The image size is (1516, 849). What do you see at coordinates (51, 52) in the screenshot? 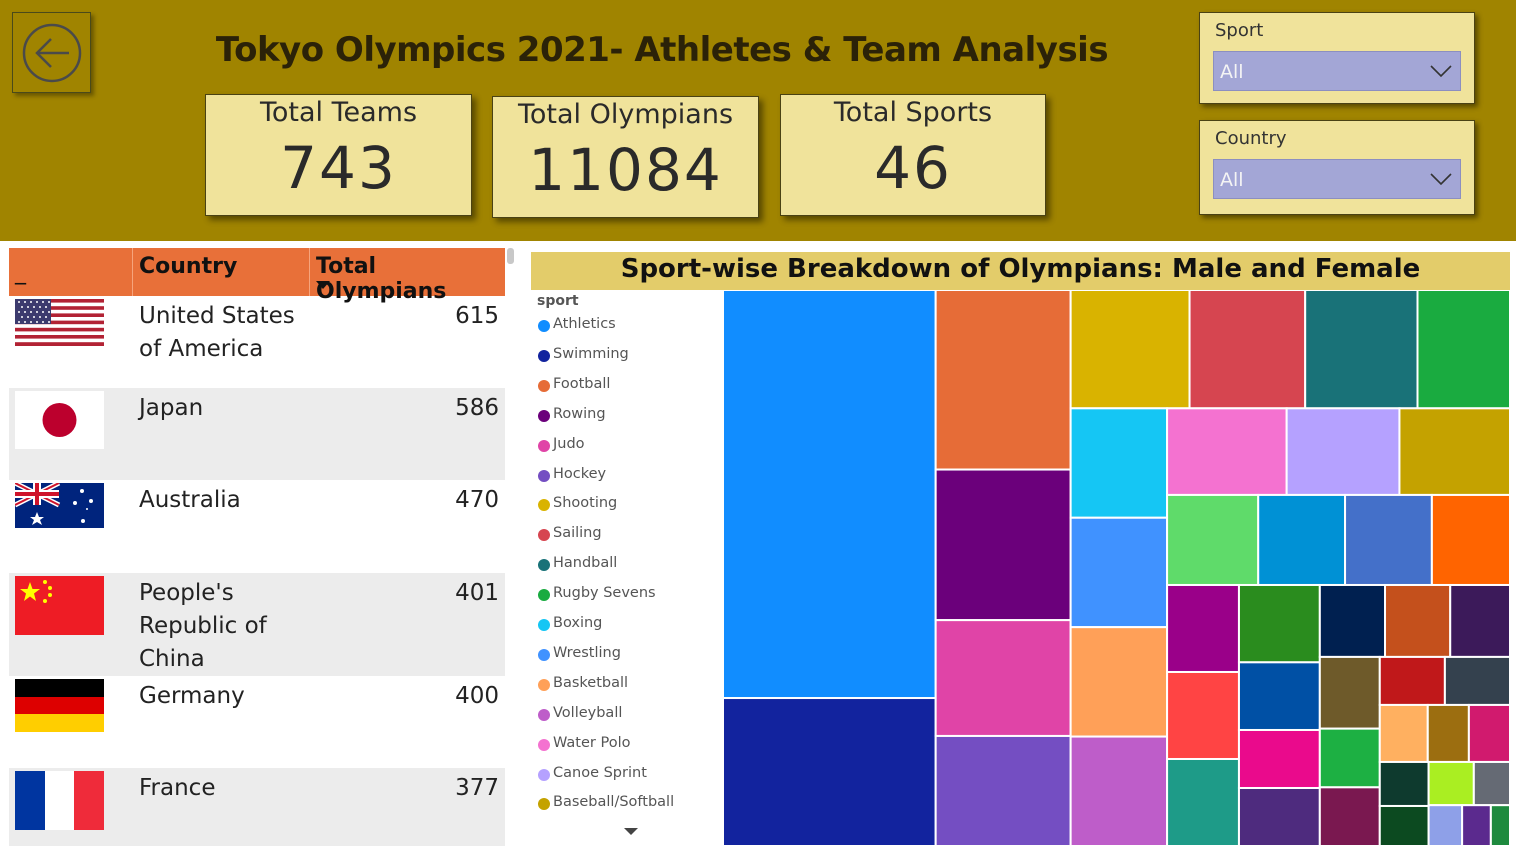
I see `back-button` at bounding box center [51, 52].